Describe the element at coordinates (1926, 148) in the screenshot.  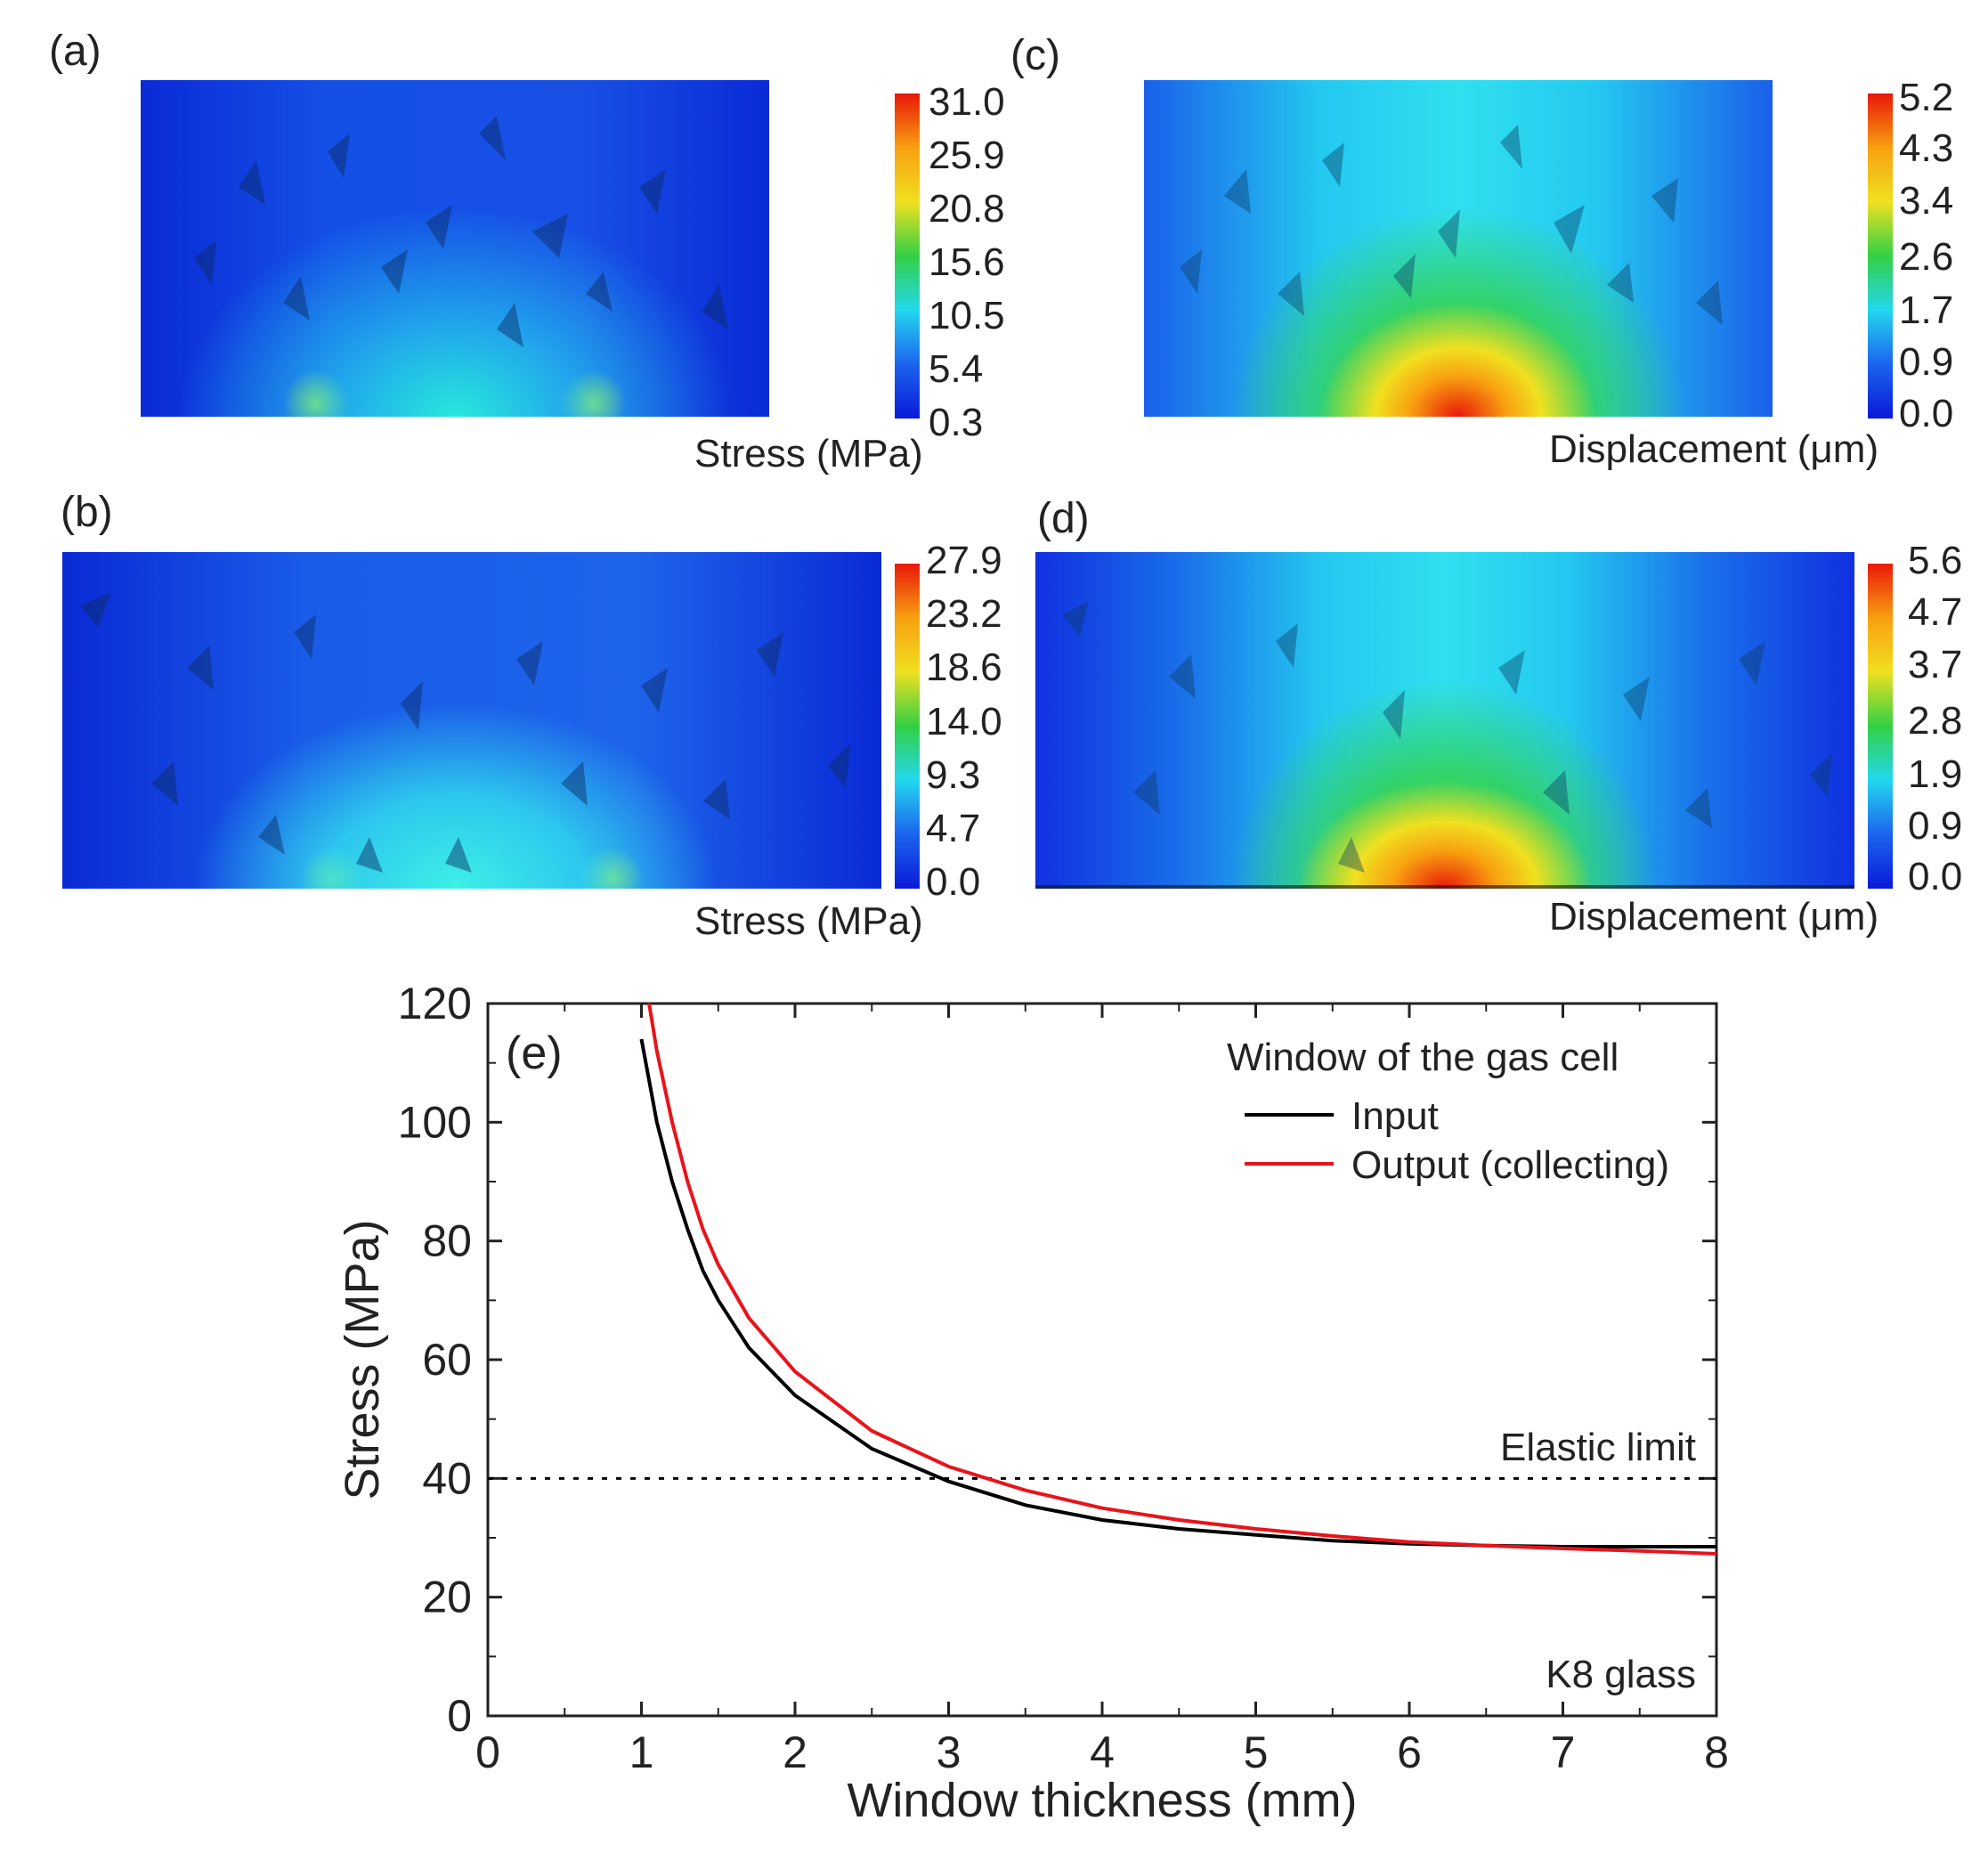
I see `colorbar-c-tick: 4.3` at that location.